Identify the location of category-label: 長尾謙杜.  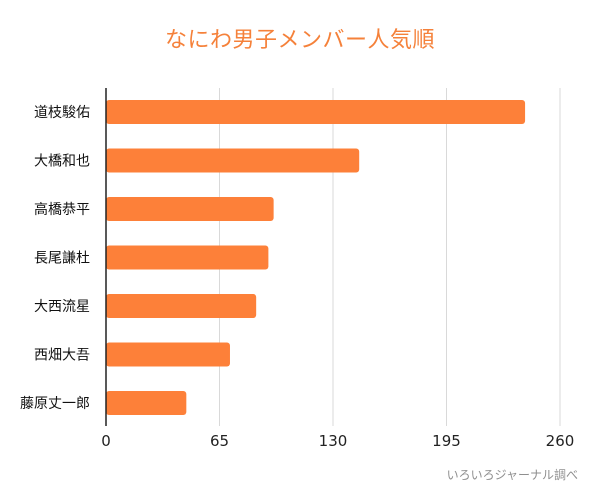
(62, 259).